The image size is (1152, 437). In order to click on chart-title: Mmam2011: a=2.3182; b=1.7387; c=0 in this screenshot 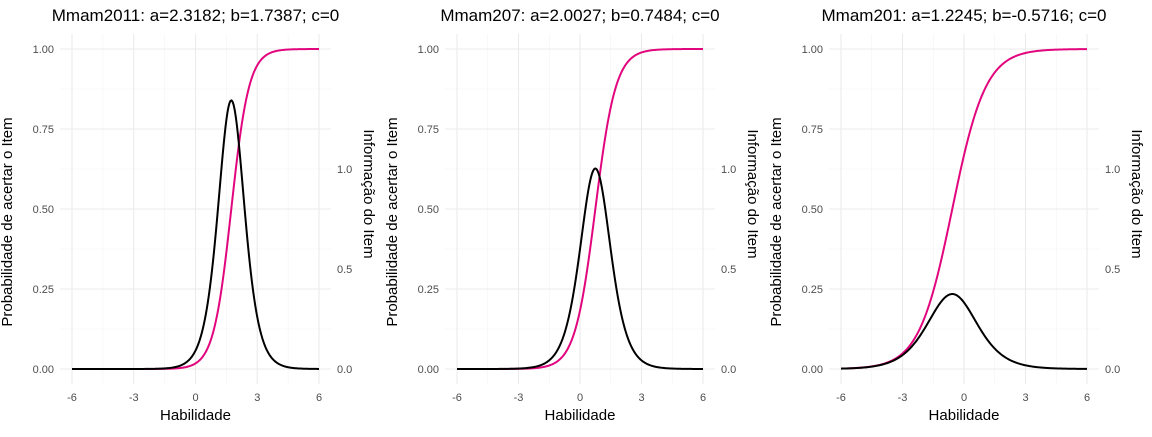, I will do `click(195, 15)`.